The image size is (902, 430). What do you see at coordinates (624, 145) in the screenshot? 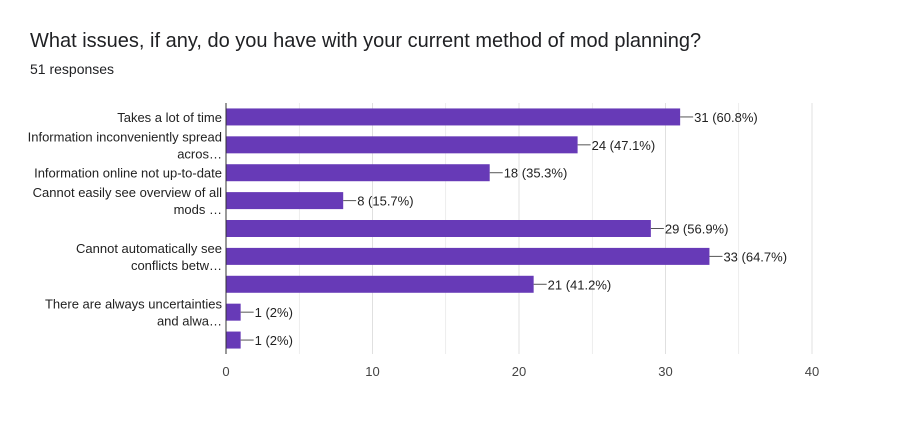
I see `data-label: 24 (47.1%)` at bounding box center [624, 145].